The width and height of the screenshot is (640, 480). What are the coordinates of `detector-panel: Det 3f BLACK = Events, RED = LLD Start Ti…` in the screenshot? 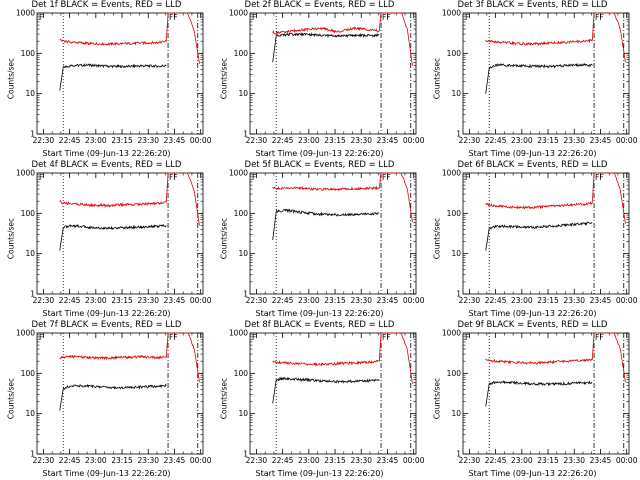 It's located at (532, 80).